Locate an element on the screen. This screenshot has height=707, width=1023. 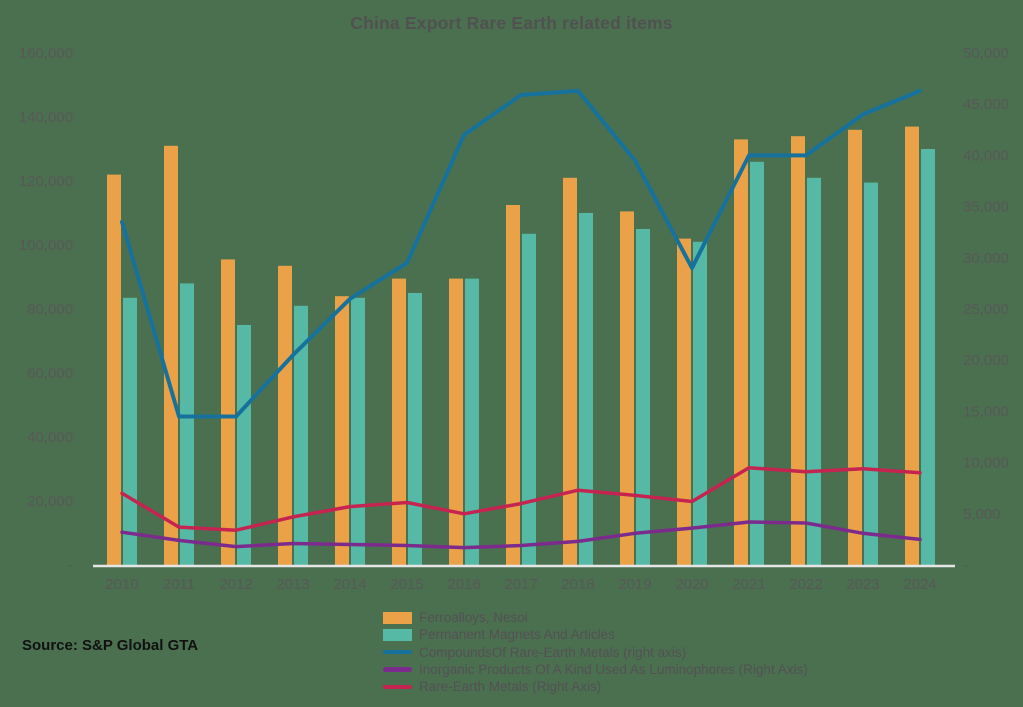
axis-tick-label: 50,000 is located at coordinates (986, 53).